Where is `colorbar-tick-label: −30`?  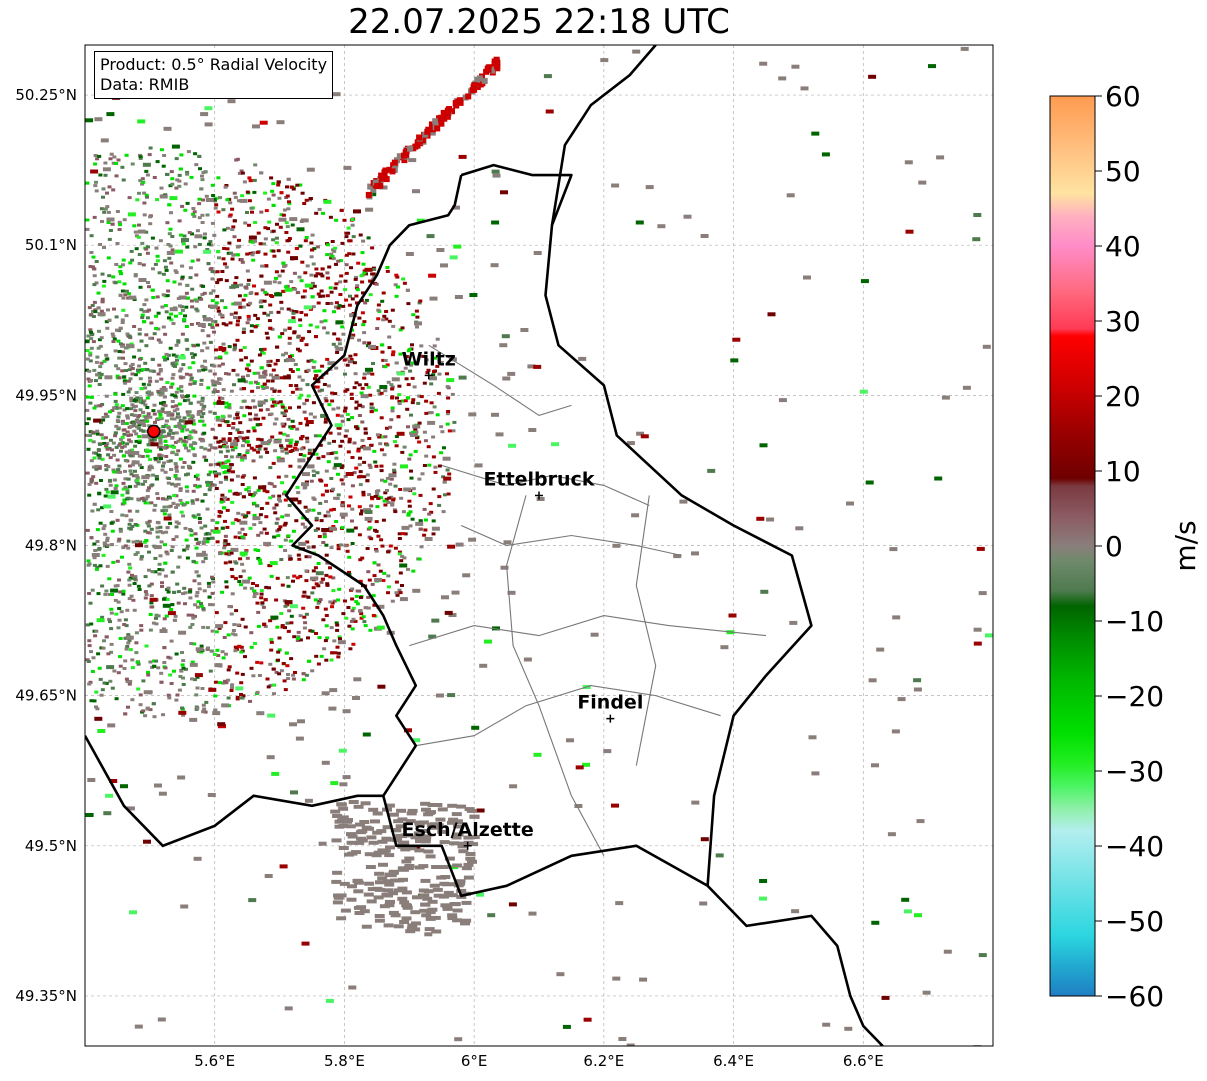
colorbar-tick-label: −30 is located at coordinates (1134, 771).